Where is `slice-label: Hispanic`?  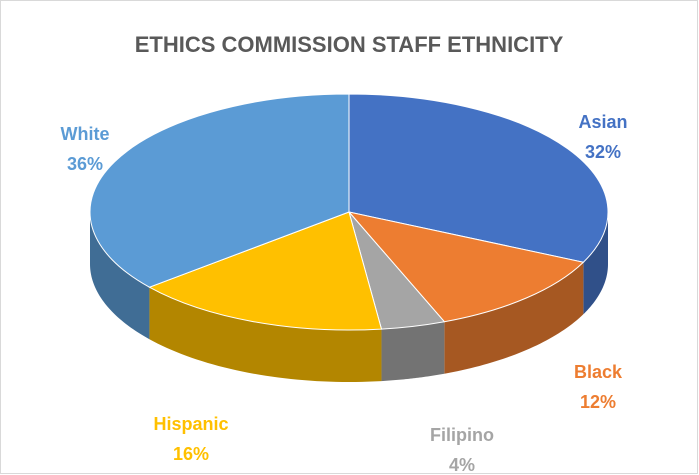 slice-label: Hispanic is located at coordinates (190, 424).